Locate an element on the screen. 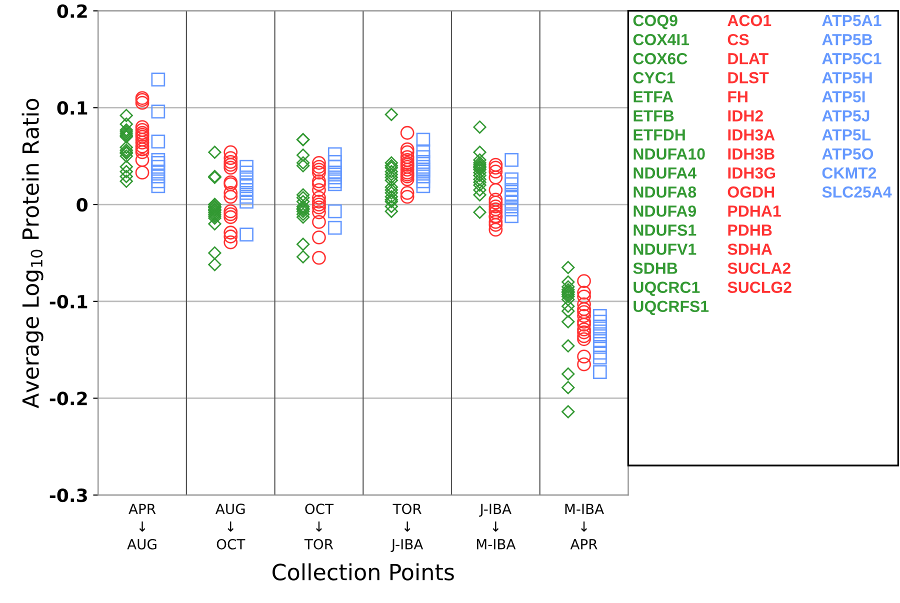 Image resolution: width=900 pixels, height=603 pixels. x-tick-label: OCT ↓ TOR is located at coordinates (319, 527).